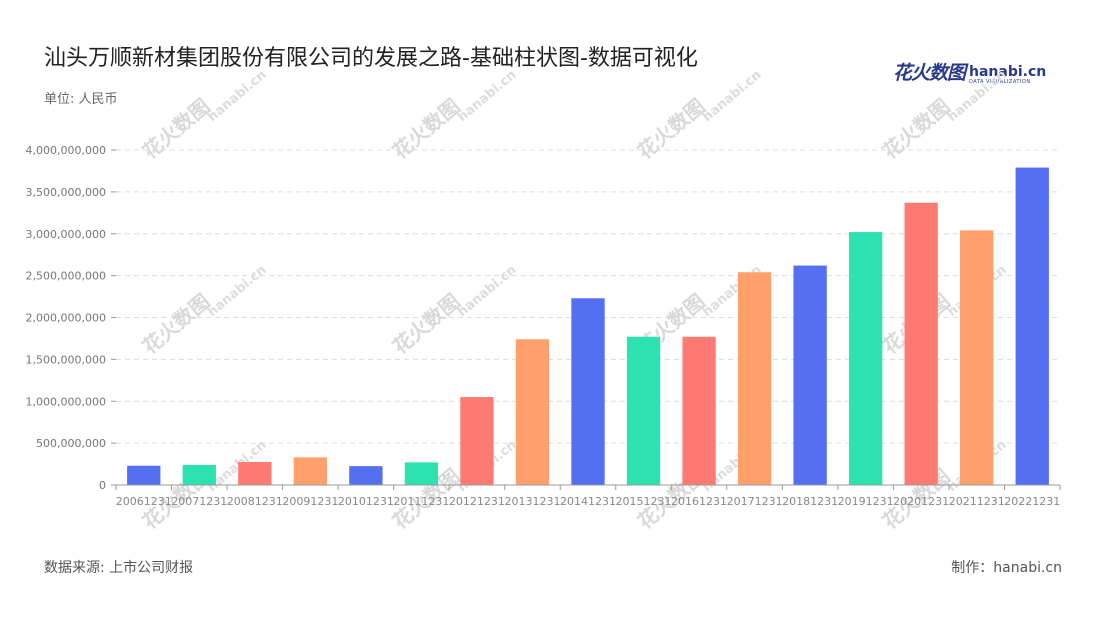  Describe the element at coordinates (66, 318) in the screenshot. I see `y-tick-label: 2,000,000,000` at that location.